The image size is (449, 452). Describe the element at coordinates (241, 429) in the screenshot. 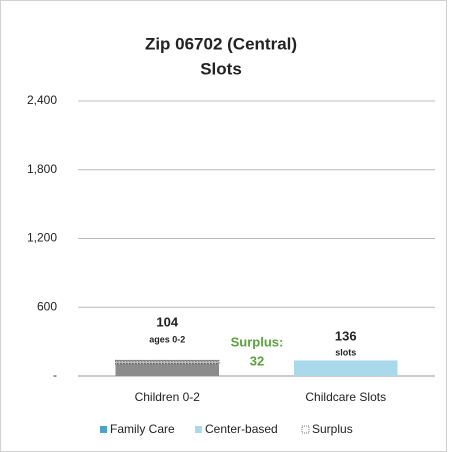

I see `legend-label: Center-based` at that location.